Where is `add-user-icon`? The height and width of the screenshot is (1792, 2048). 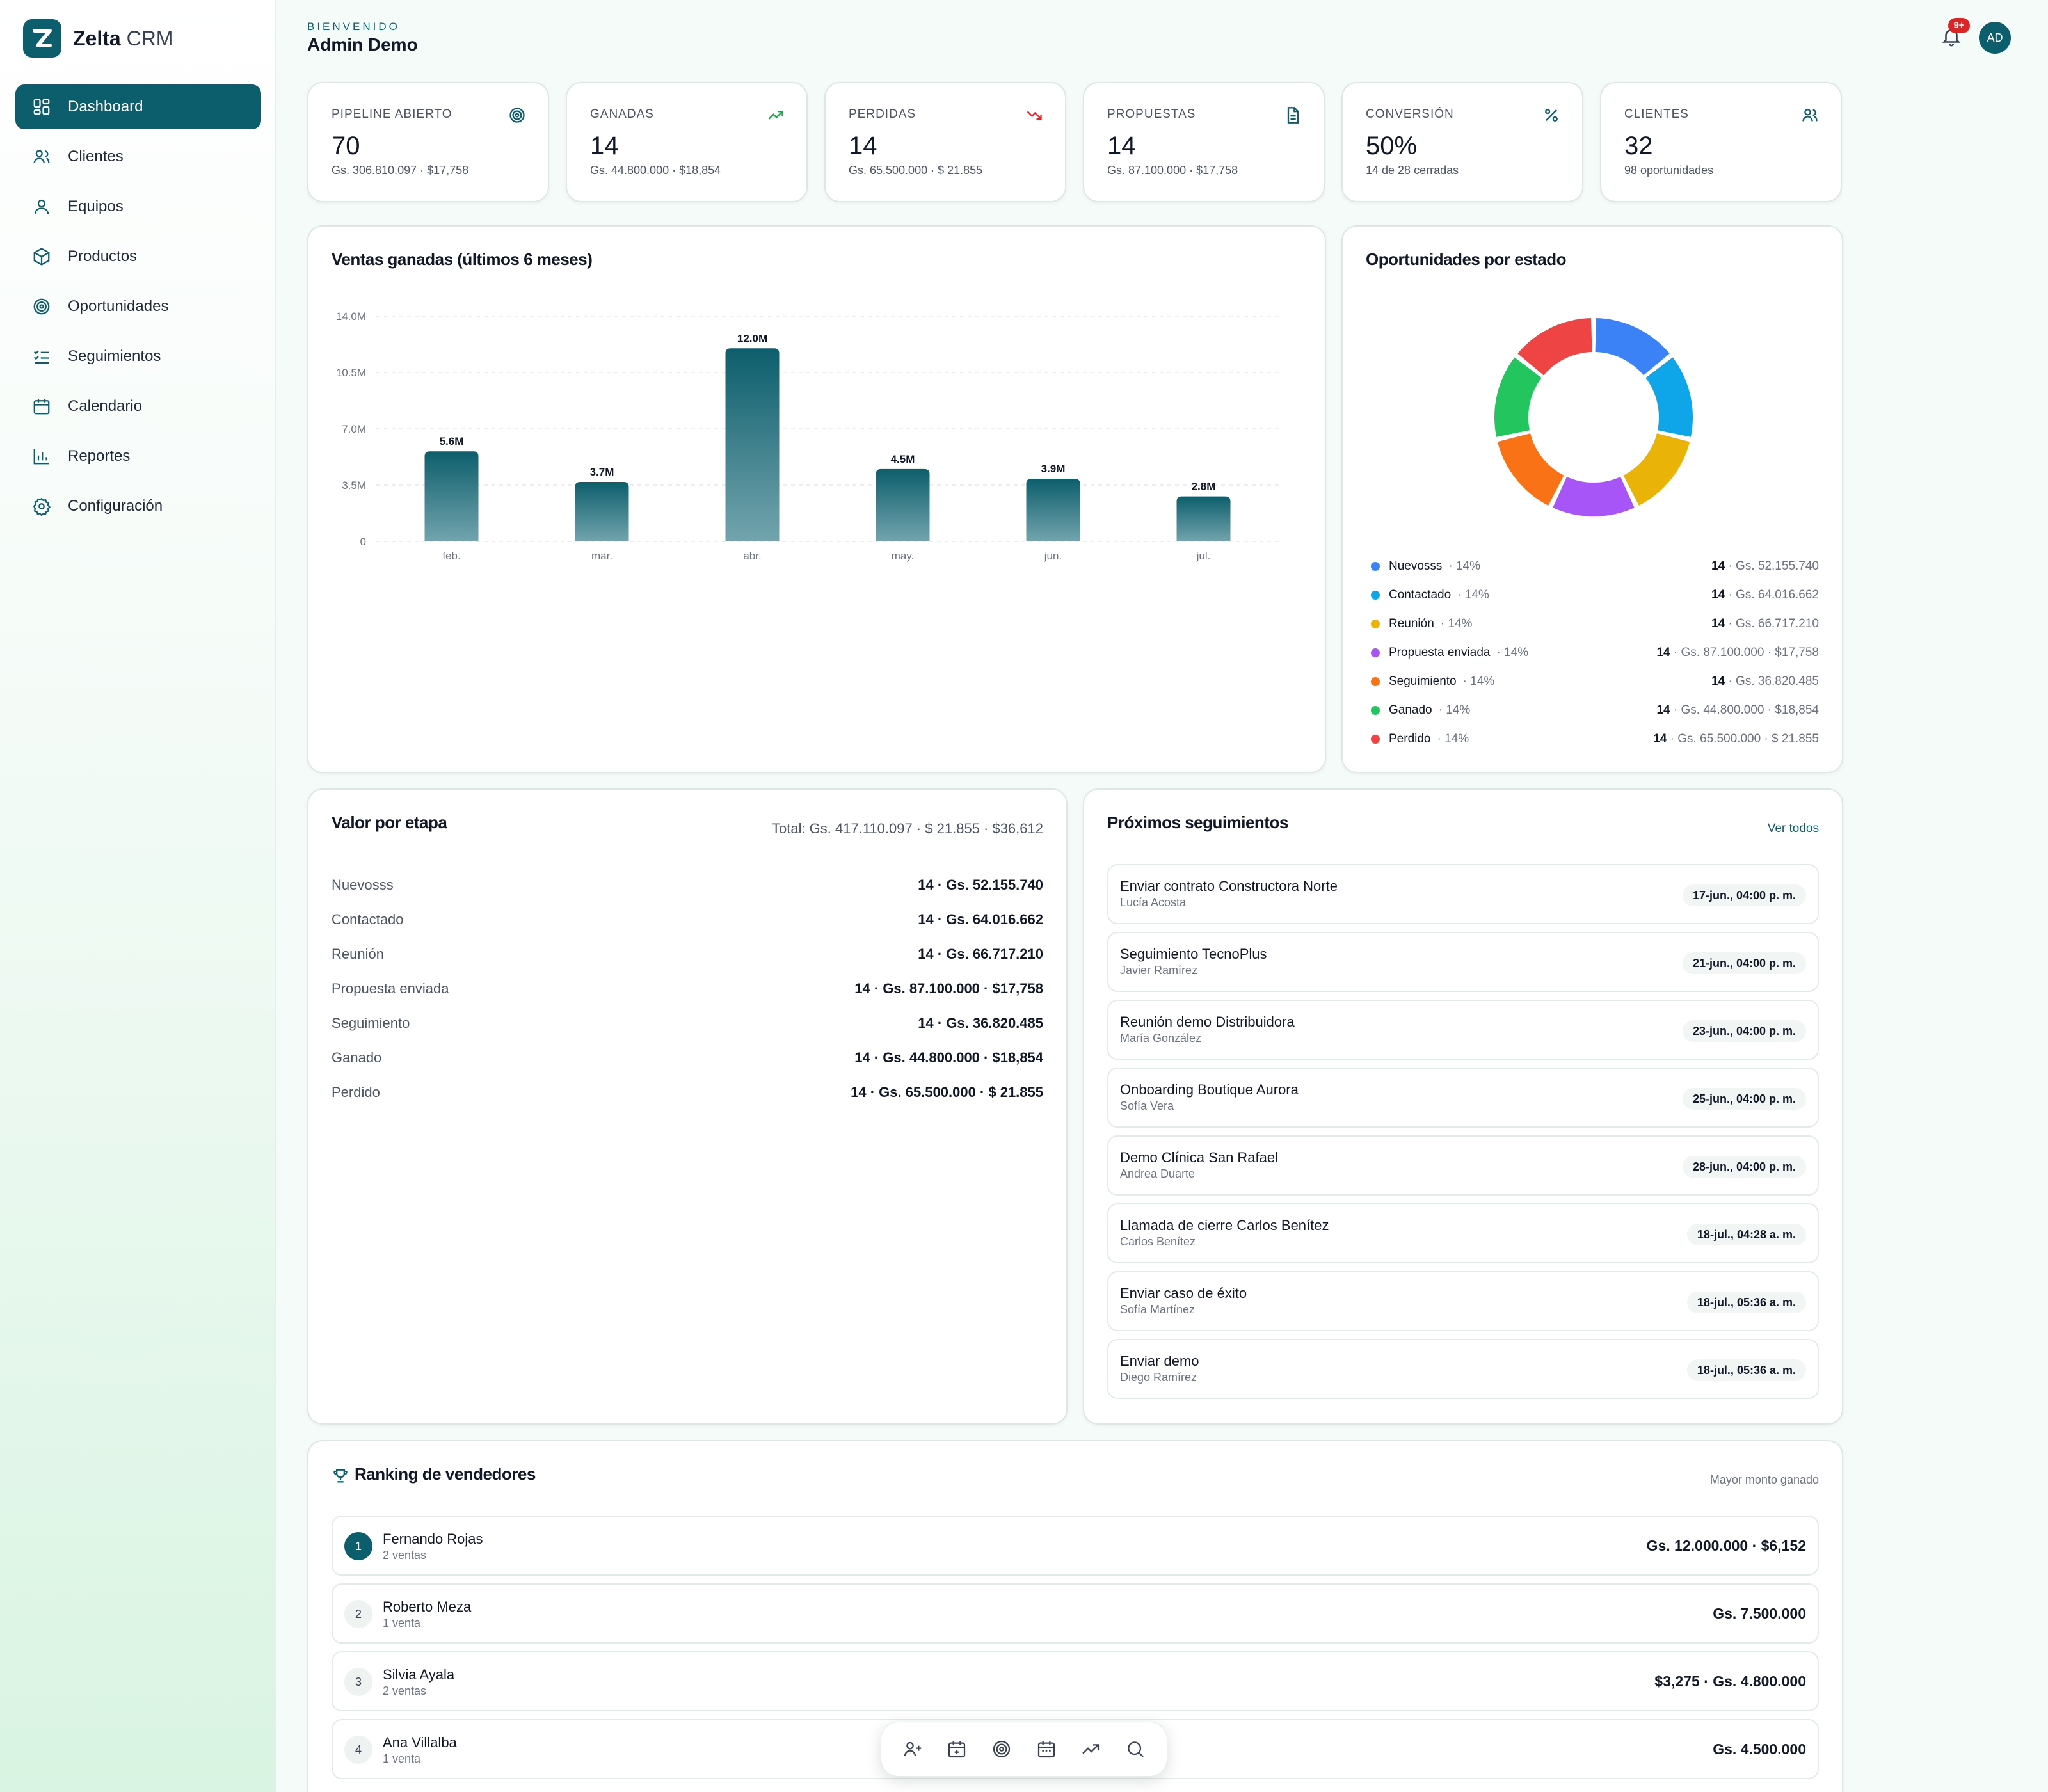 add-user-icon is located at coordinates (912, 1749).